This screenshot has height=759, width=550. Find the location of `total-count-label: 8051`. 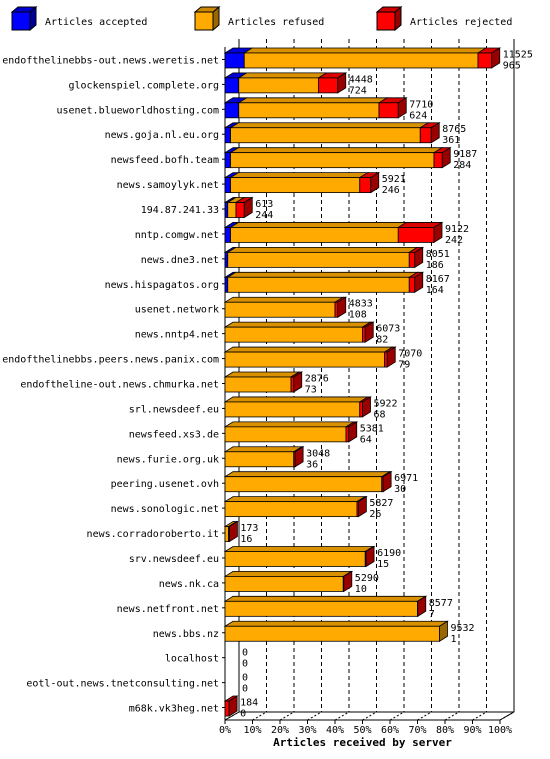

total-count-label: 8051 is located at coordinates (438, 254).